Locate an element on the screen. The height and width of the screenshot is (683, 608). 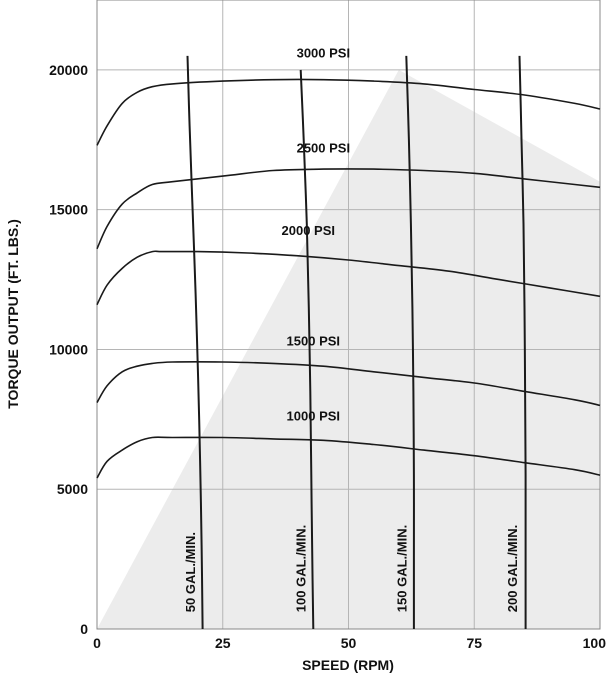
series-line-2000-psi is located at coordinates (348, 278).